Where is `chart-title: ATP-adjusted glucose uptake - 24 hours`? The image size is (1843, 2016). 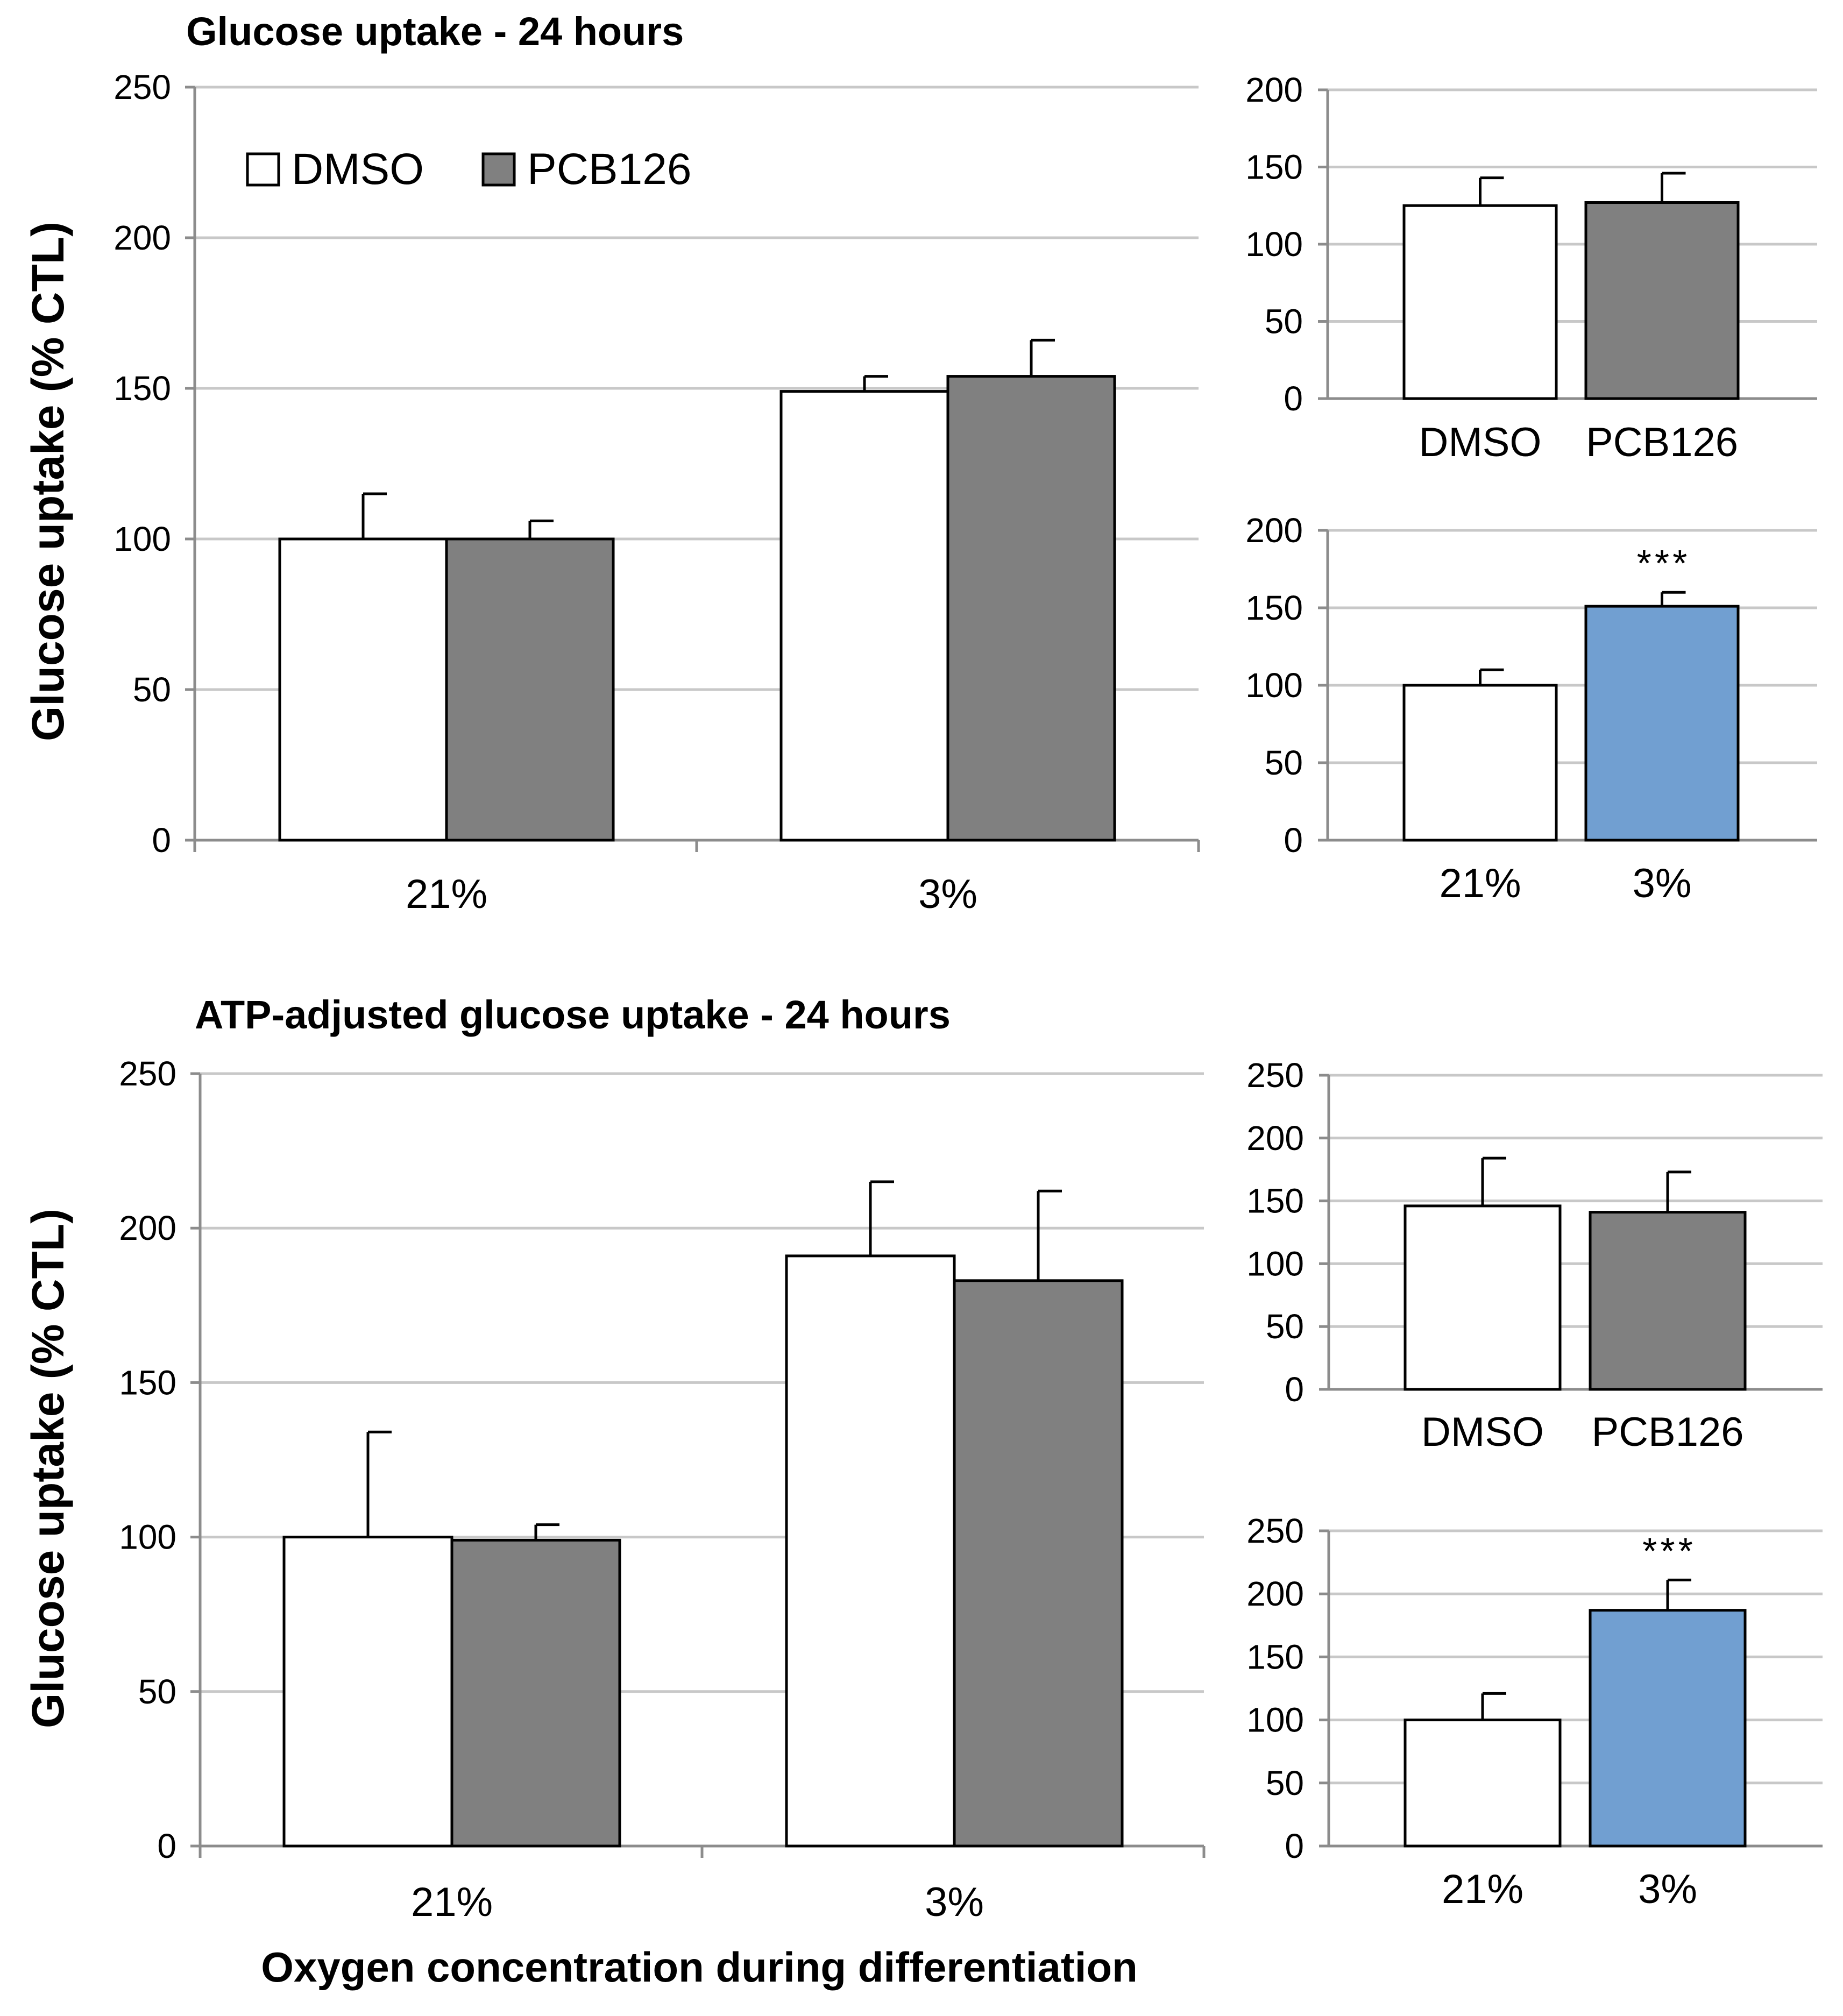
chart-title: ATP-adjusted glucose uptake - 24 hours is located at coordinates (573, 1015).